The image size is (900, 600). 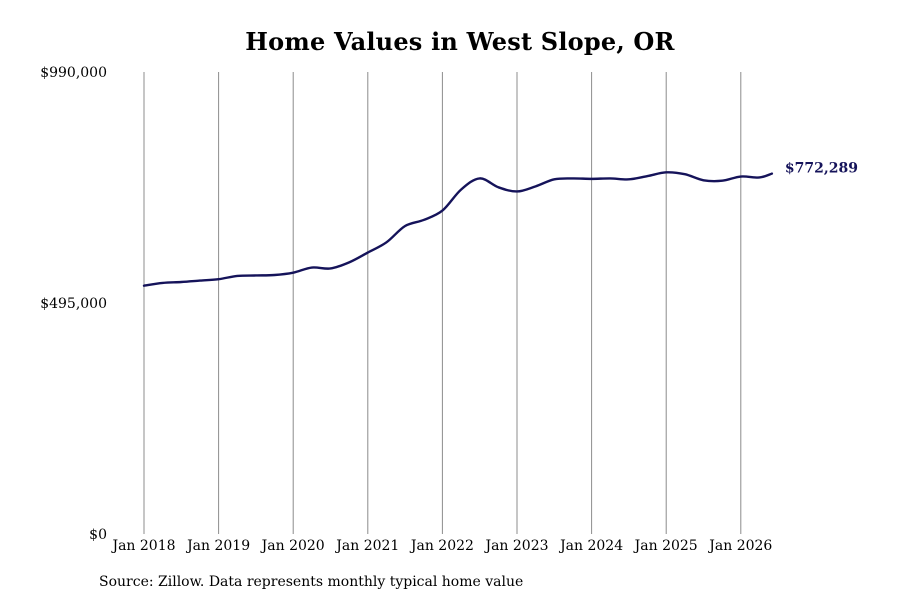 I want to click on end-value-label: $772,289, so click(x=821, y=169).